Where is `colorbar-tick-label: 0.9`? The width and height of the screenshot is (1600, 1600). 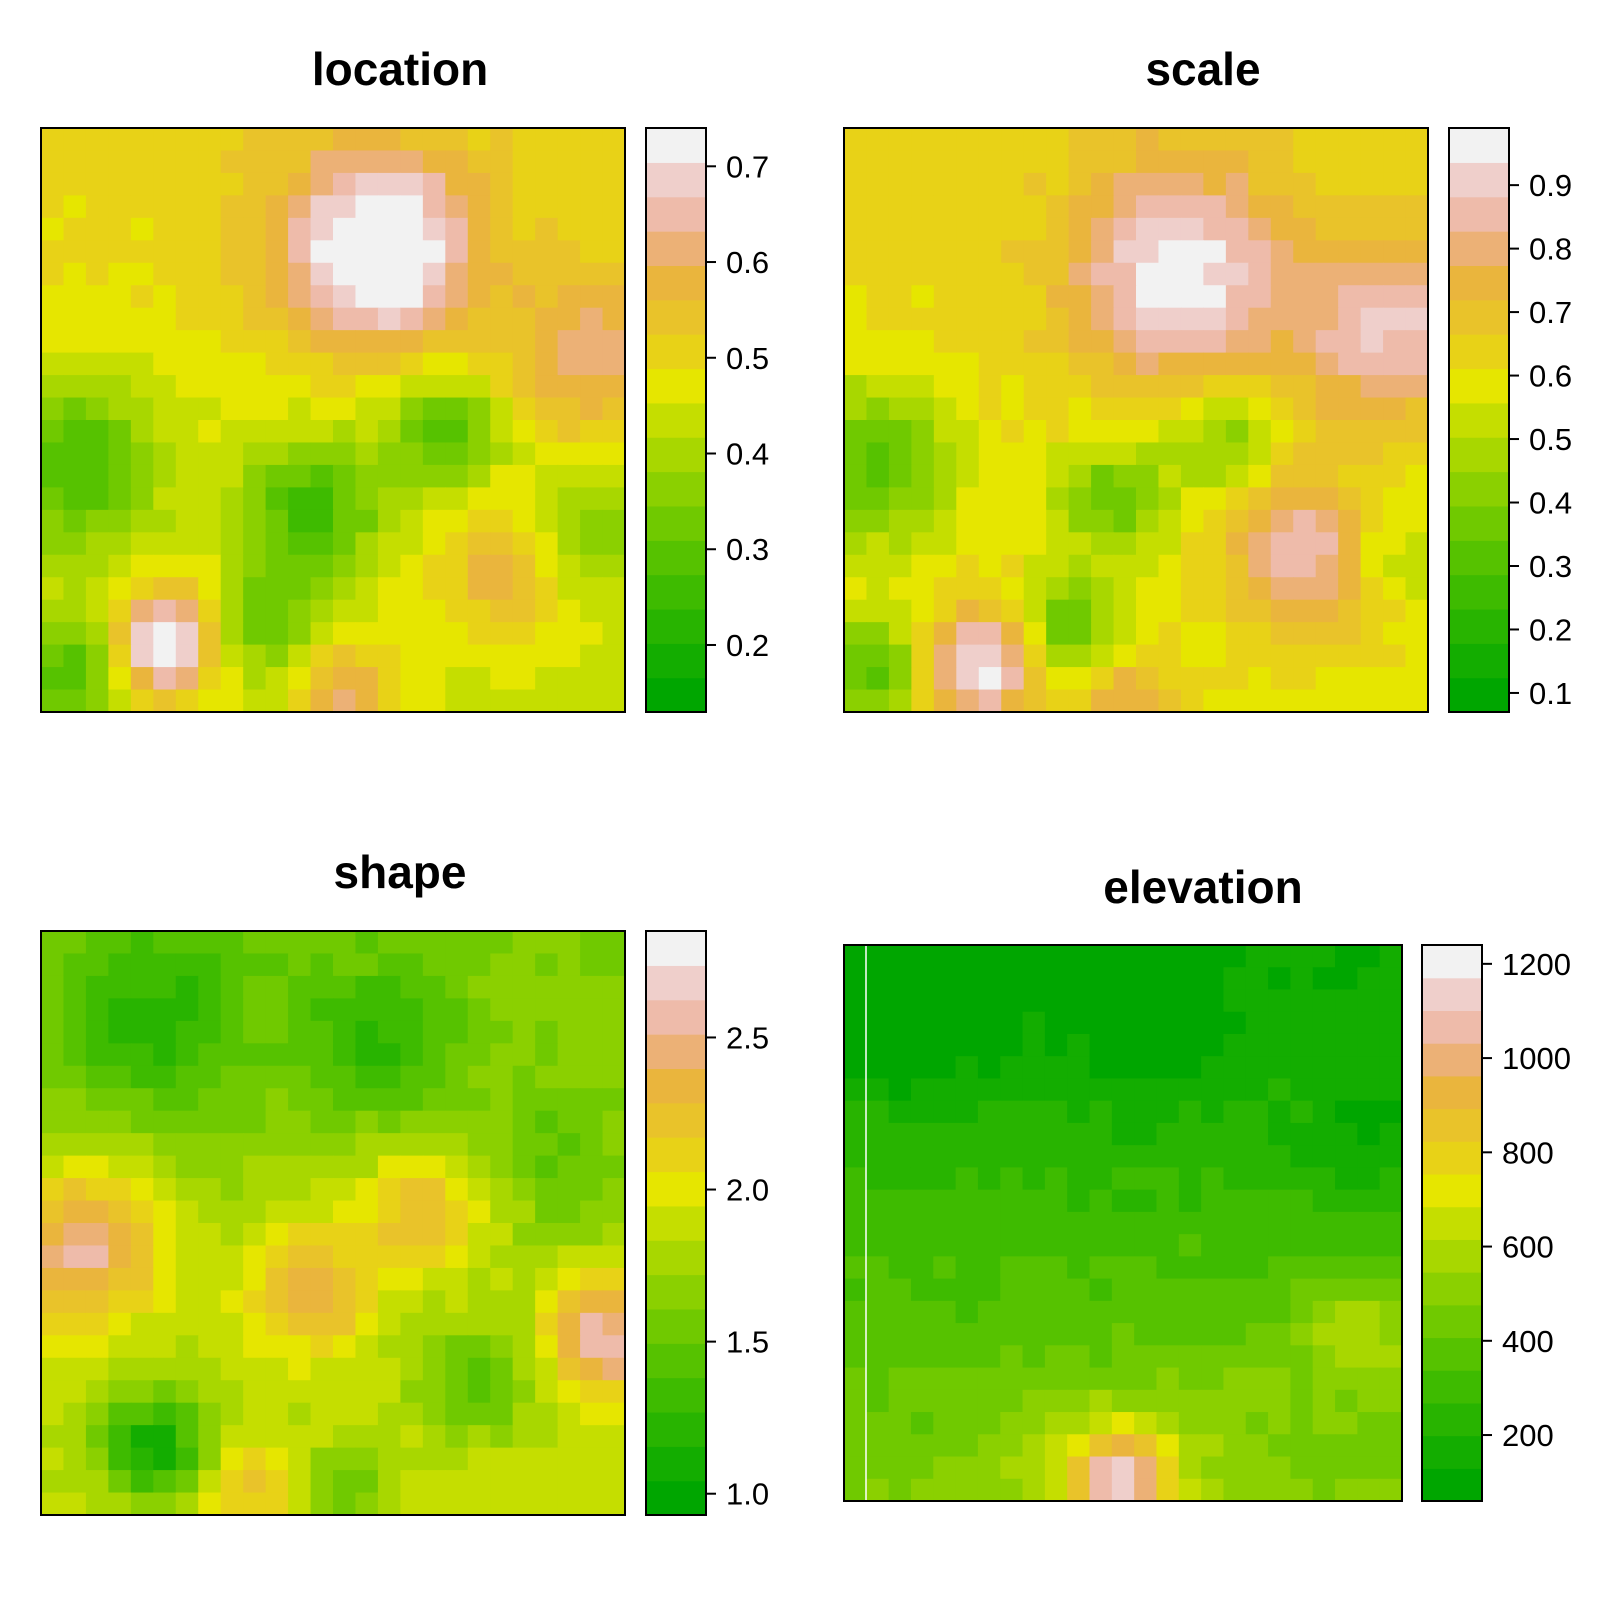 colorbar-tick-label: 0.9 is located at coordinates (1550, 185).